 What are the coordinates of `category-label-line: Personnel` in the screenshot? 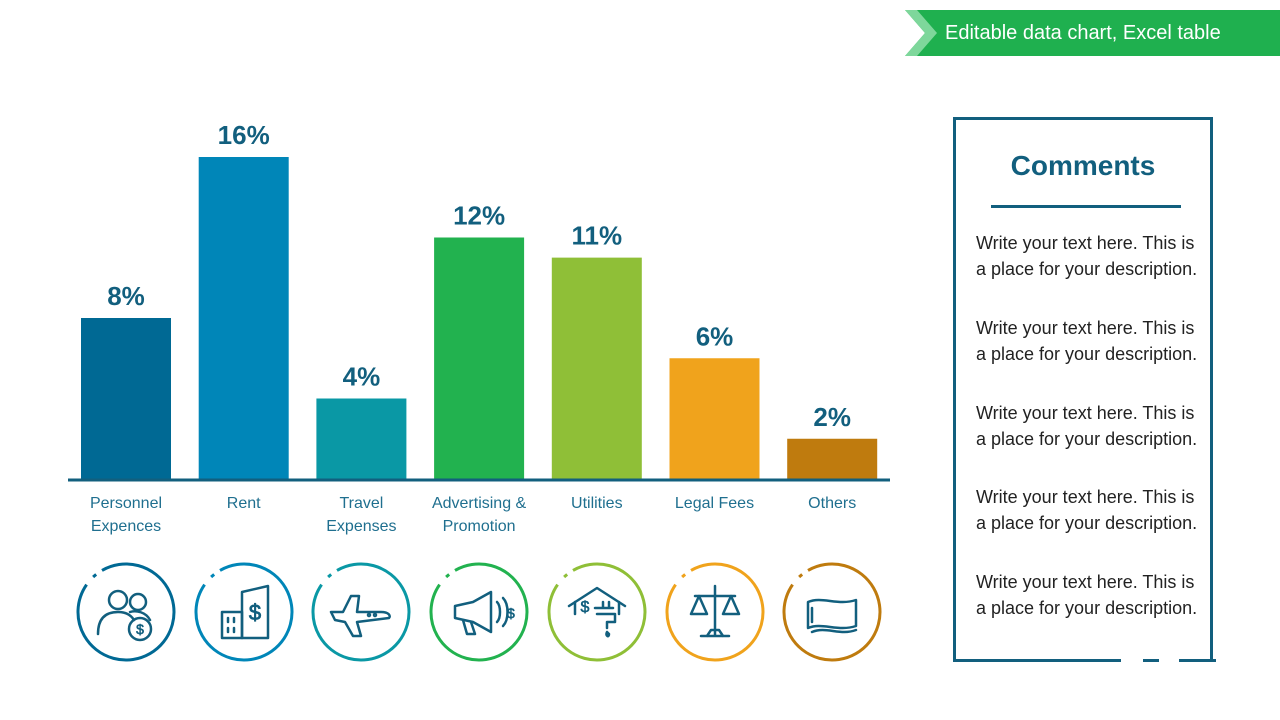 It's located at (126, 503).